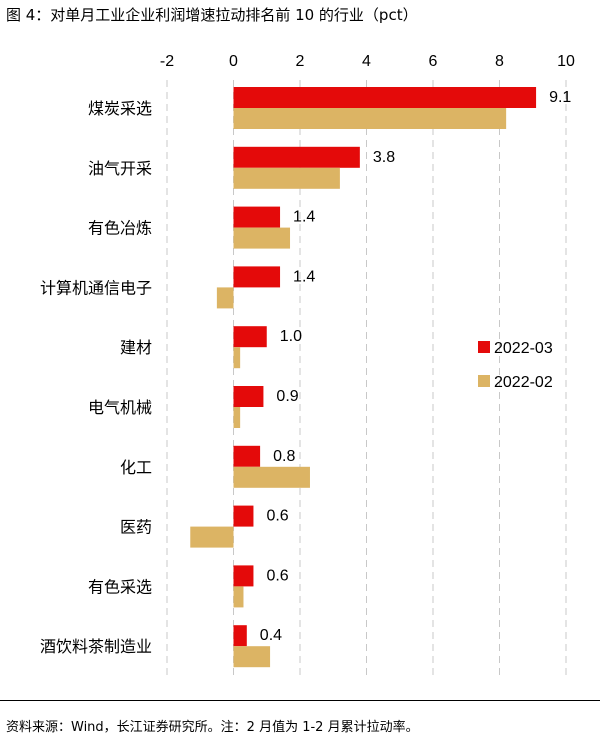 The image size is (600, 740). What do you see at coordinates (212, 15) in the screenshot?
I see `chart-title: 图 4：对单月工业企业利润增速拉动排名前 10 的行业（pct）` at bounding box center [212, 15].